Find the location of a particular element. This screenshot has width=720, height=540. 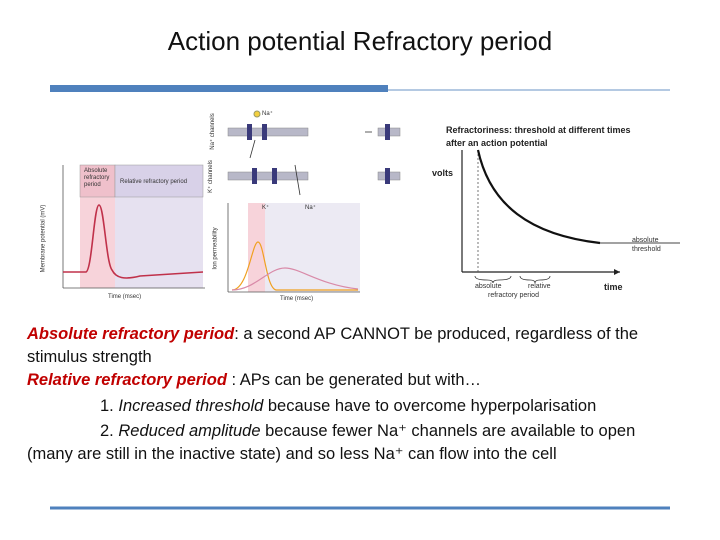

left-y-label: Membrane potential (mV) is located at coordinates (43, 238).